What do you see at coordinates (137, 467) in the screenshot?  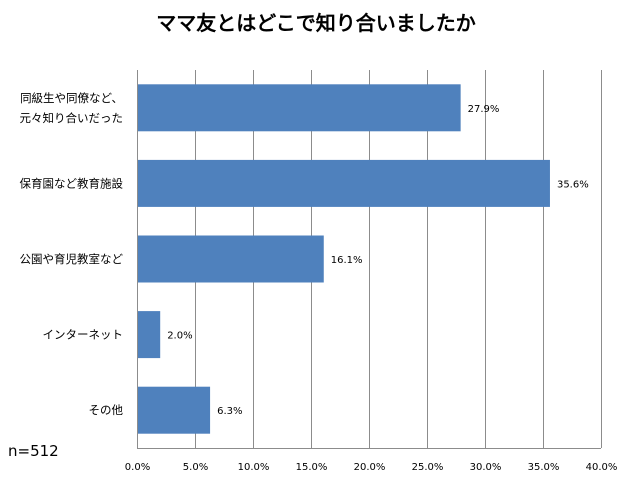 I see `x-tick-label: 0.0%` at bounding box center [137, 467].